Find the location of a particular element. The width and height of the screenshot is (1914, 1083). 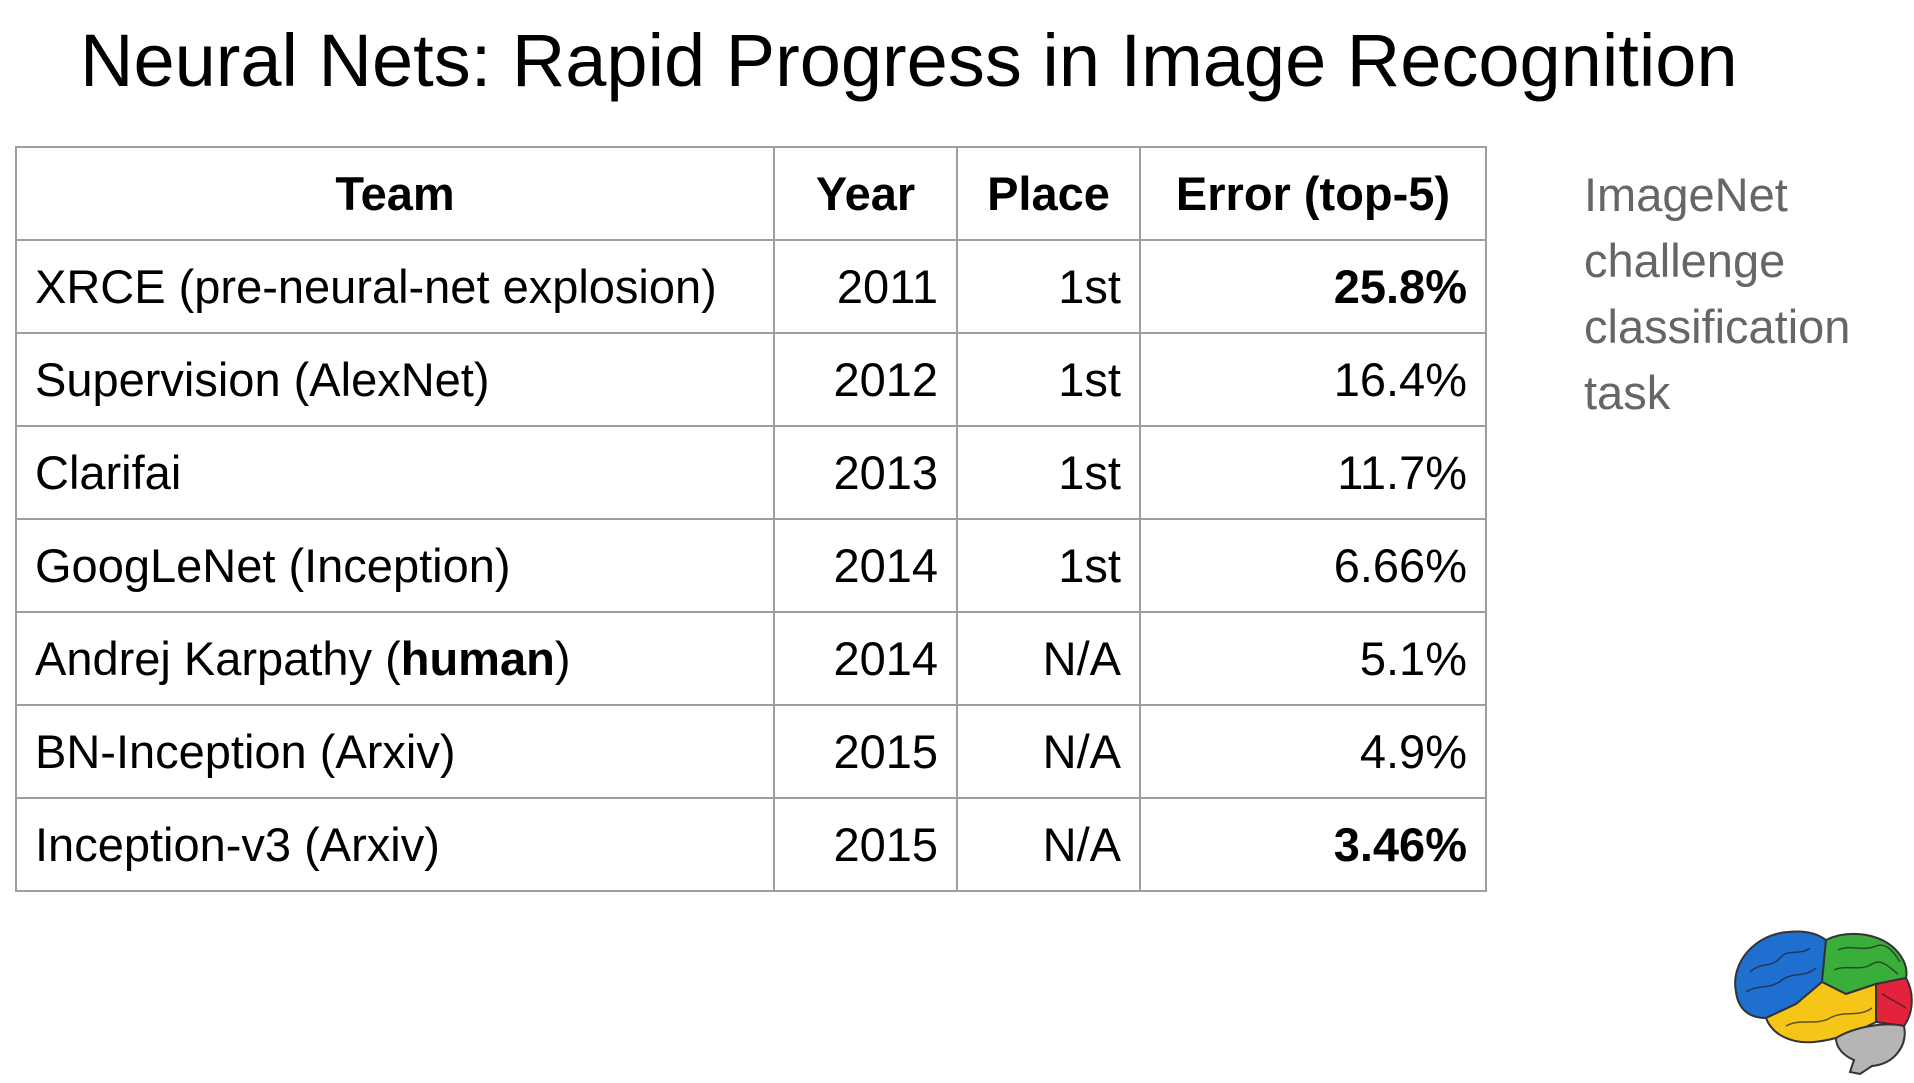

error-cell: 4.9% is located at coordinates (1313, 751).